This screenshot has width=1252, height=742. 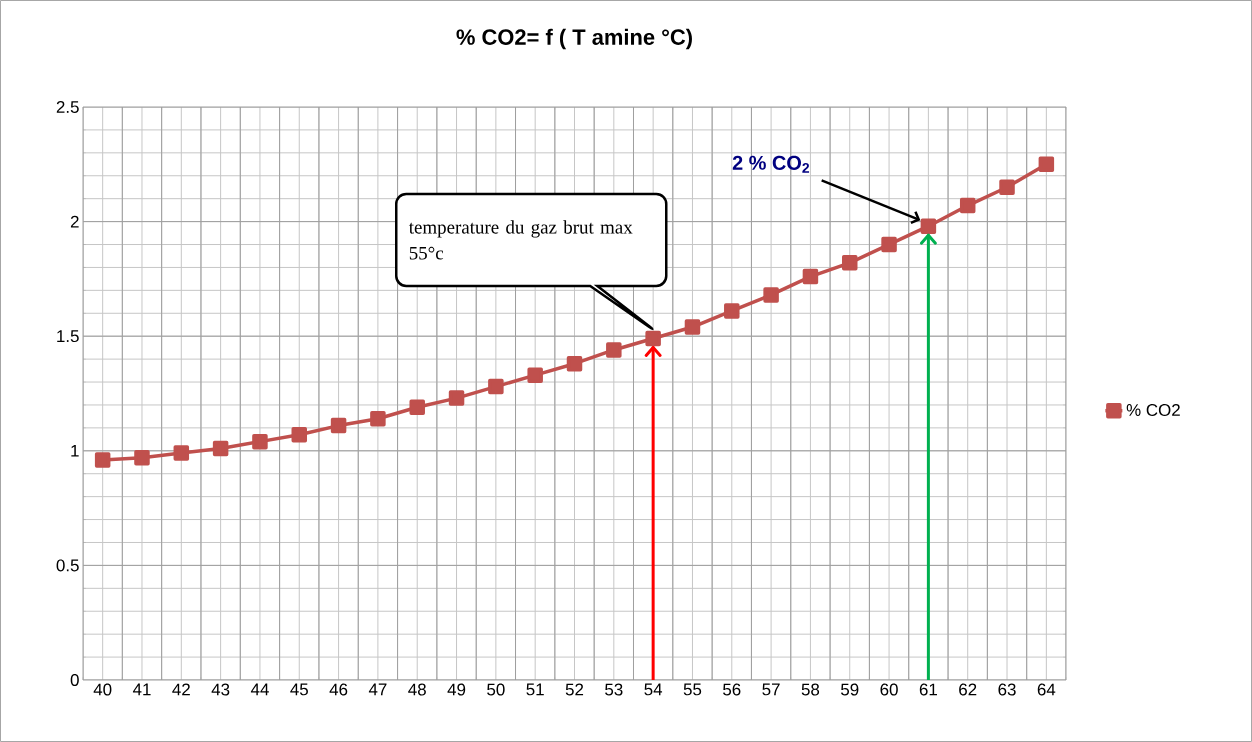 What do you see at coordinates (850, 689) in the screenshot?
I see `x-tick-label: 59` at bounding box center [850, 689].